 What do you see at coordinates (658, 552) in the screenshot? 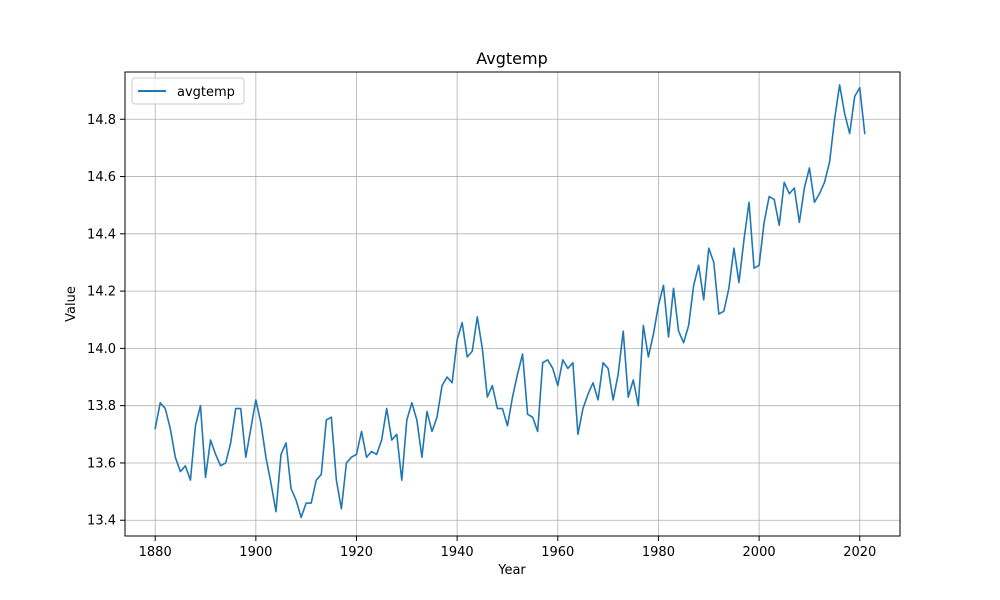
I see `x-tick-label: 1980` at bounding box center [658, 552].